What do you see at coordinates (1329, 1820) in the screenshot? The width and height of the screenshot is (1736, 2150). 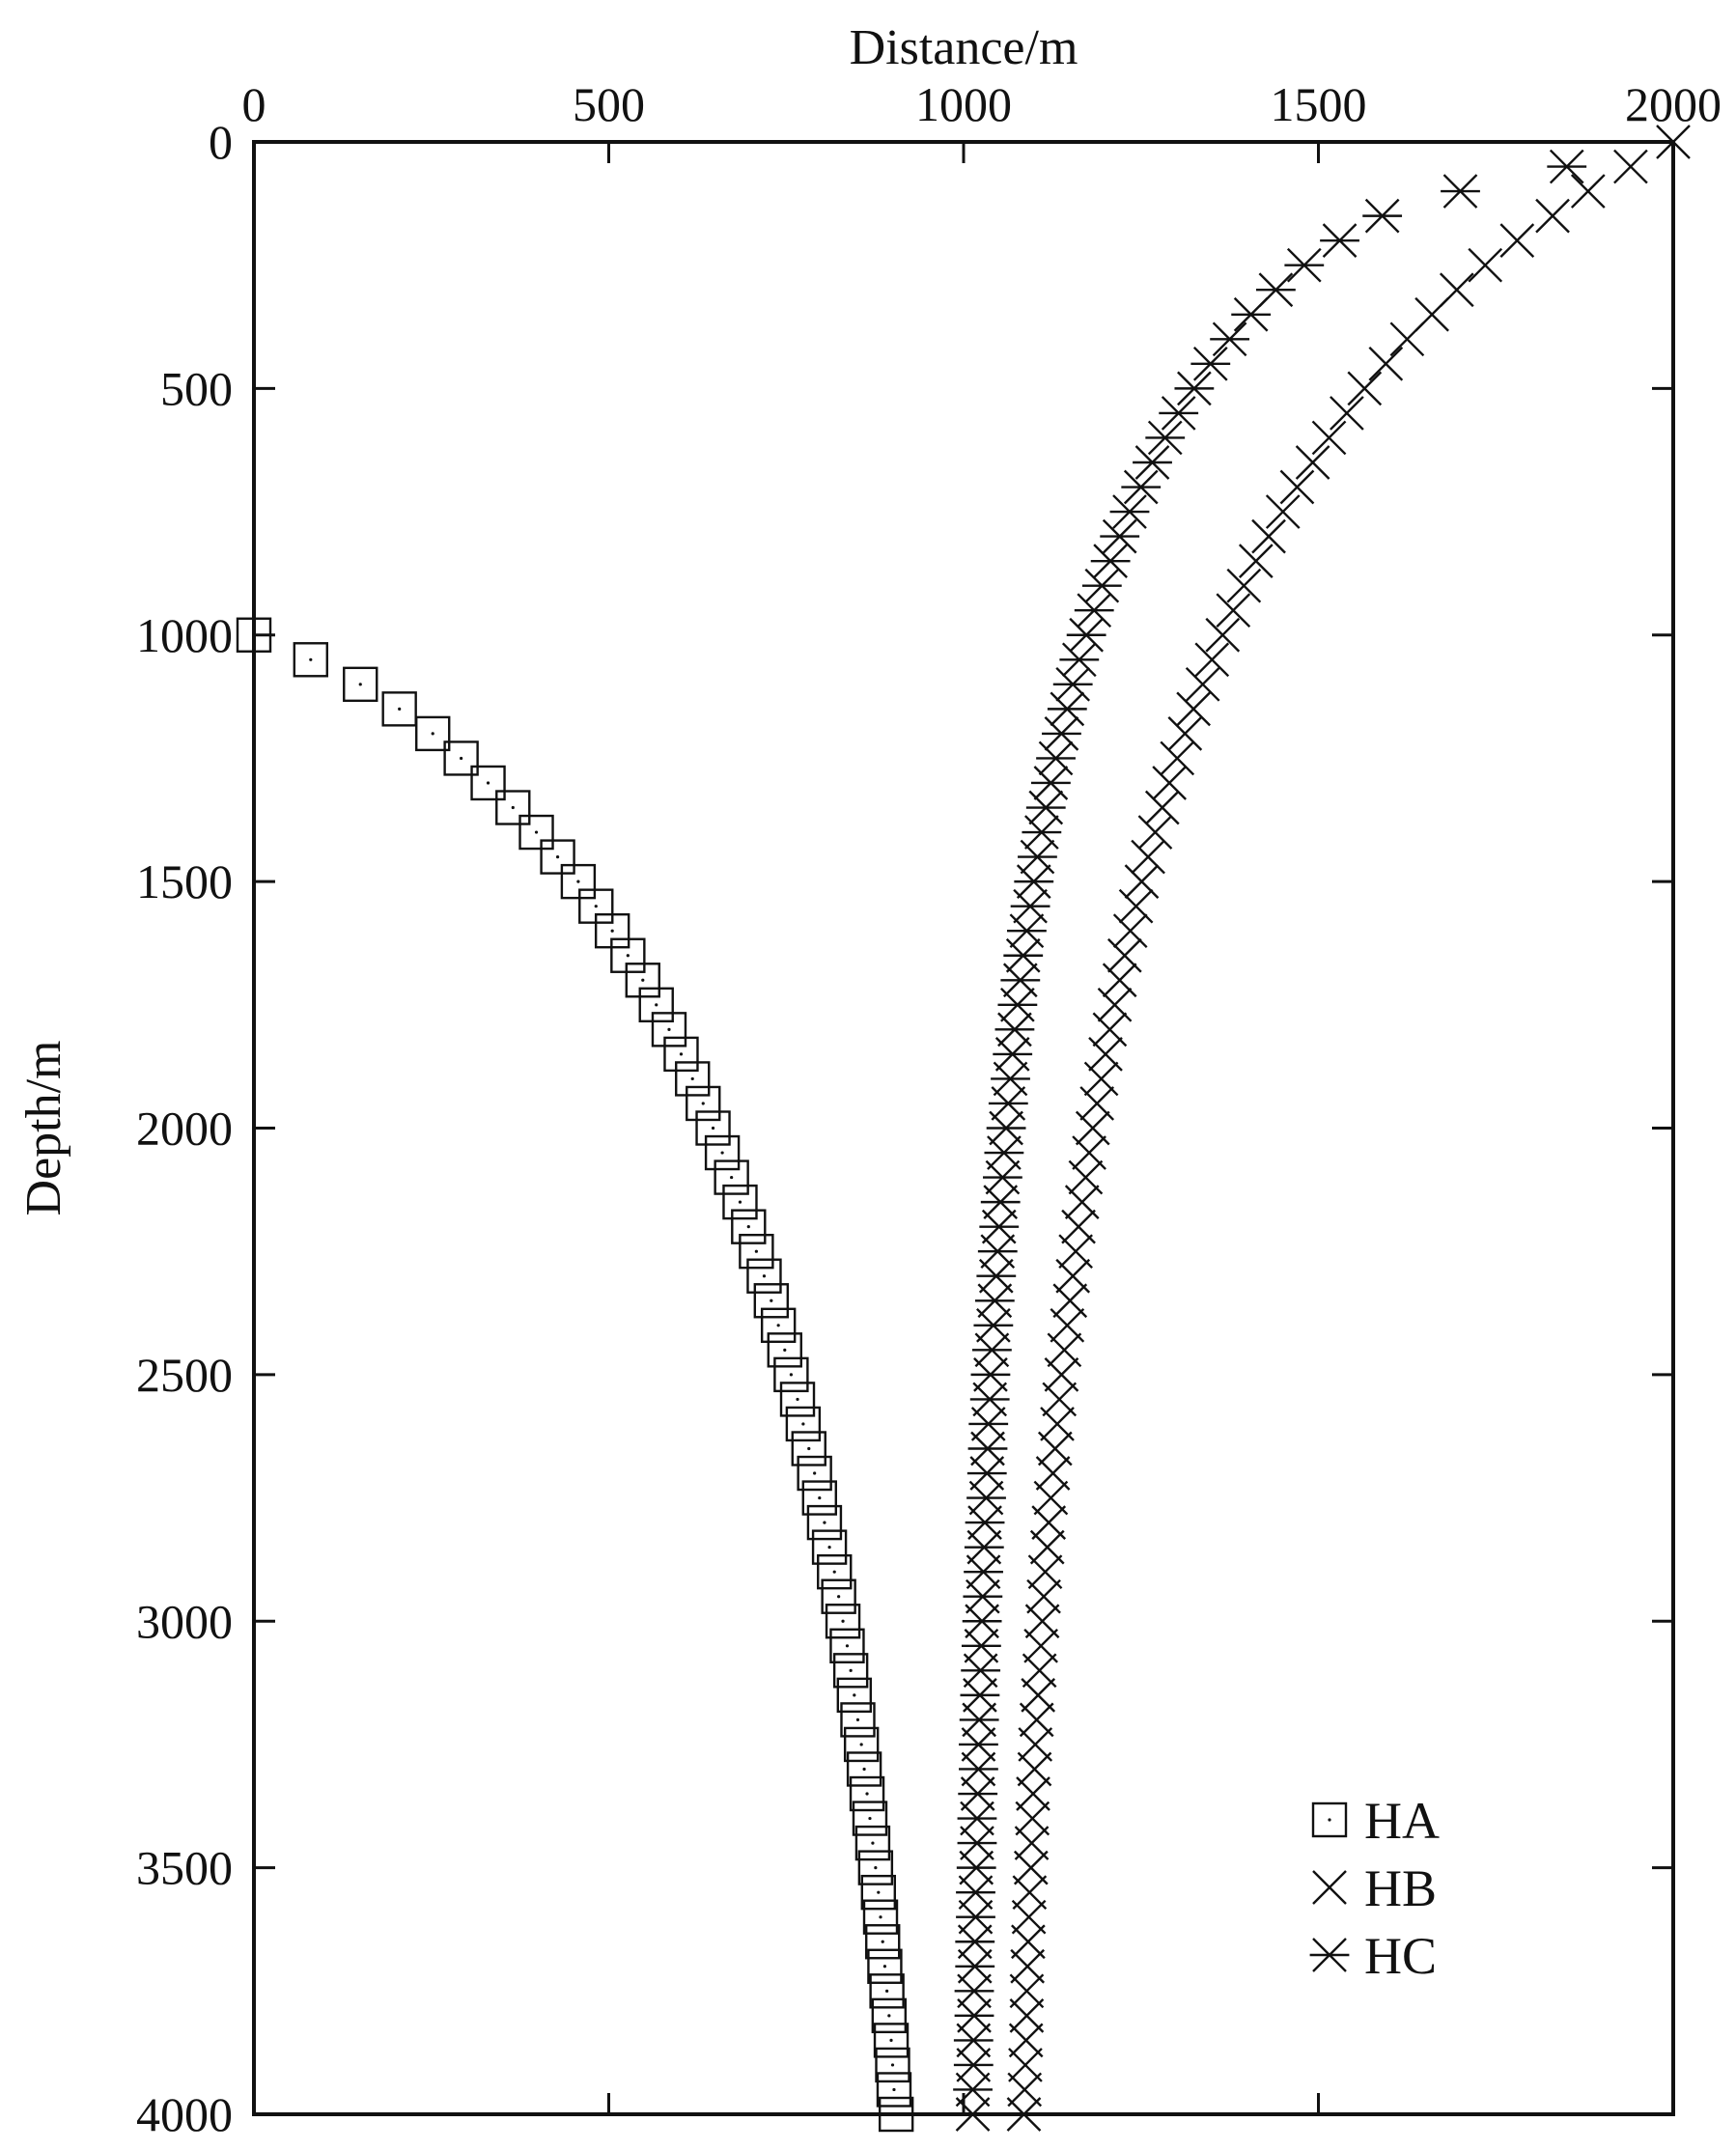 I see `legend-marker-HA-dot` at bounding box center [1329, 1820].